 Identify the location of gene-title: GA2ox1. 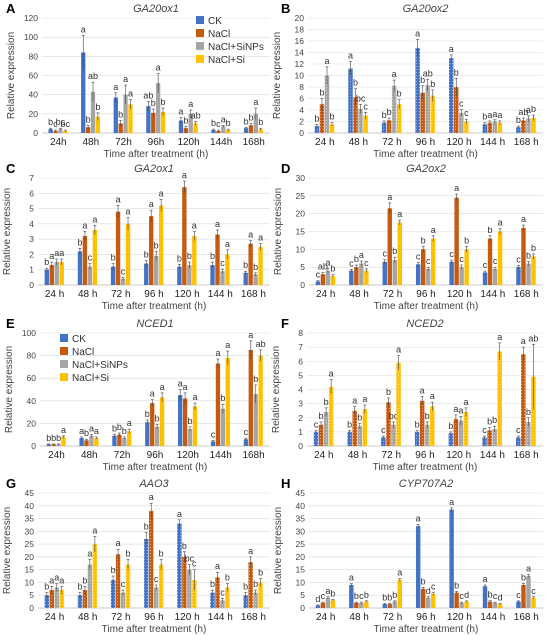
(154, 169).